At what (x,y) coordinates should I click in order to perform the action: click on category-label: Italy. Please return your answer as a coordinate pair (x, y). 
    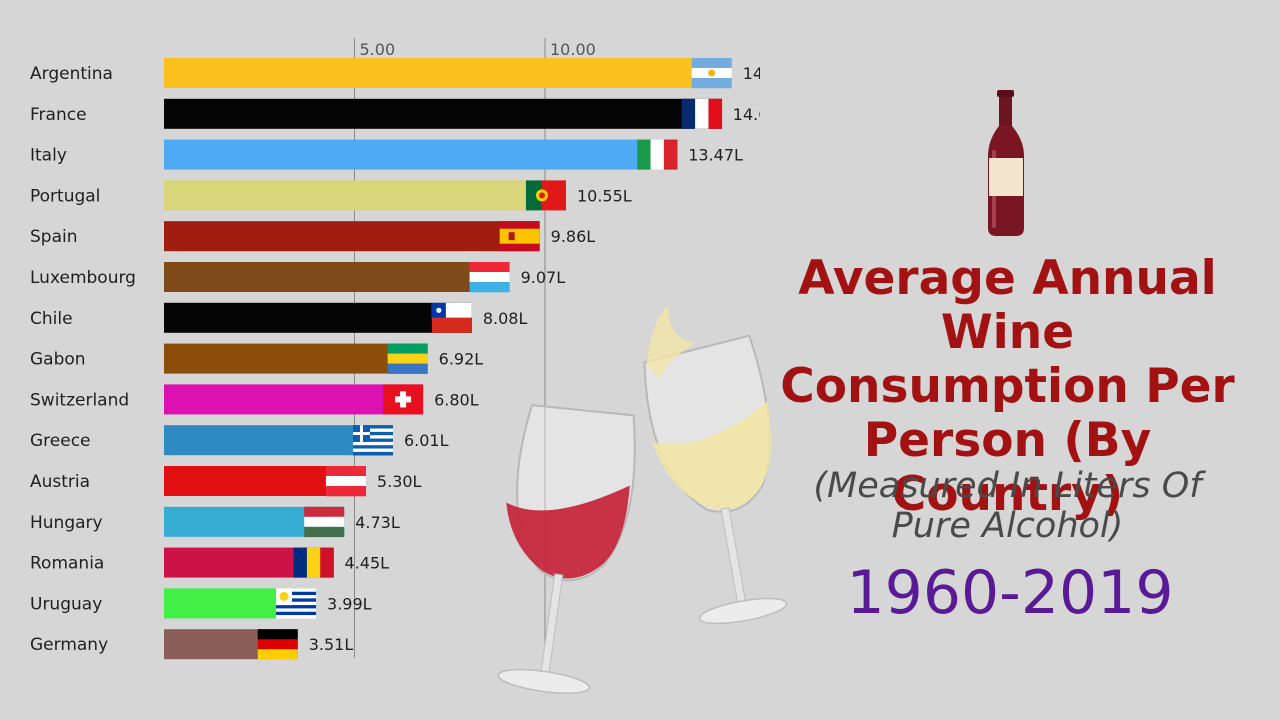
    Looking at the image, I should click on (48, 156).